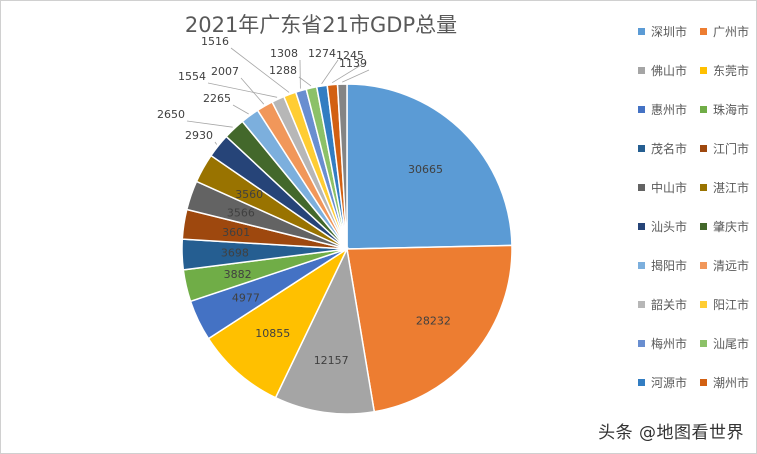 This screenshot has width=757, height=454. Describe the element at coordinates (321, 25) in the screenshot. I see `chart-title: 2021年广东省21市GDP总量` at that location.